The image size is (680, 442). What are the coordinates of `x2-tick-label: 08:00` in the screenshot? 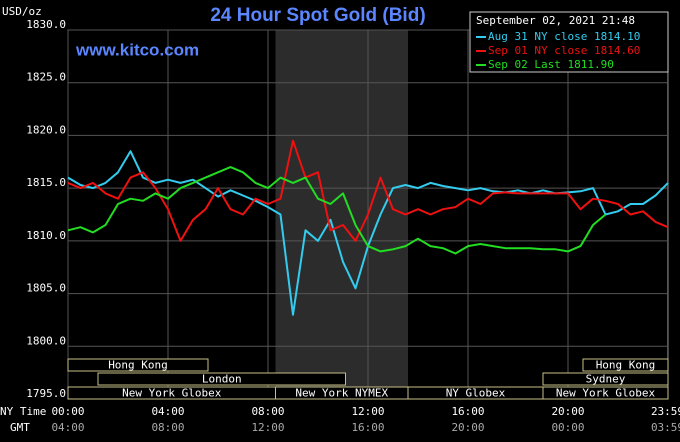 It's located at (167, 427).